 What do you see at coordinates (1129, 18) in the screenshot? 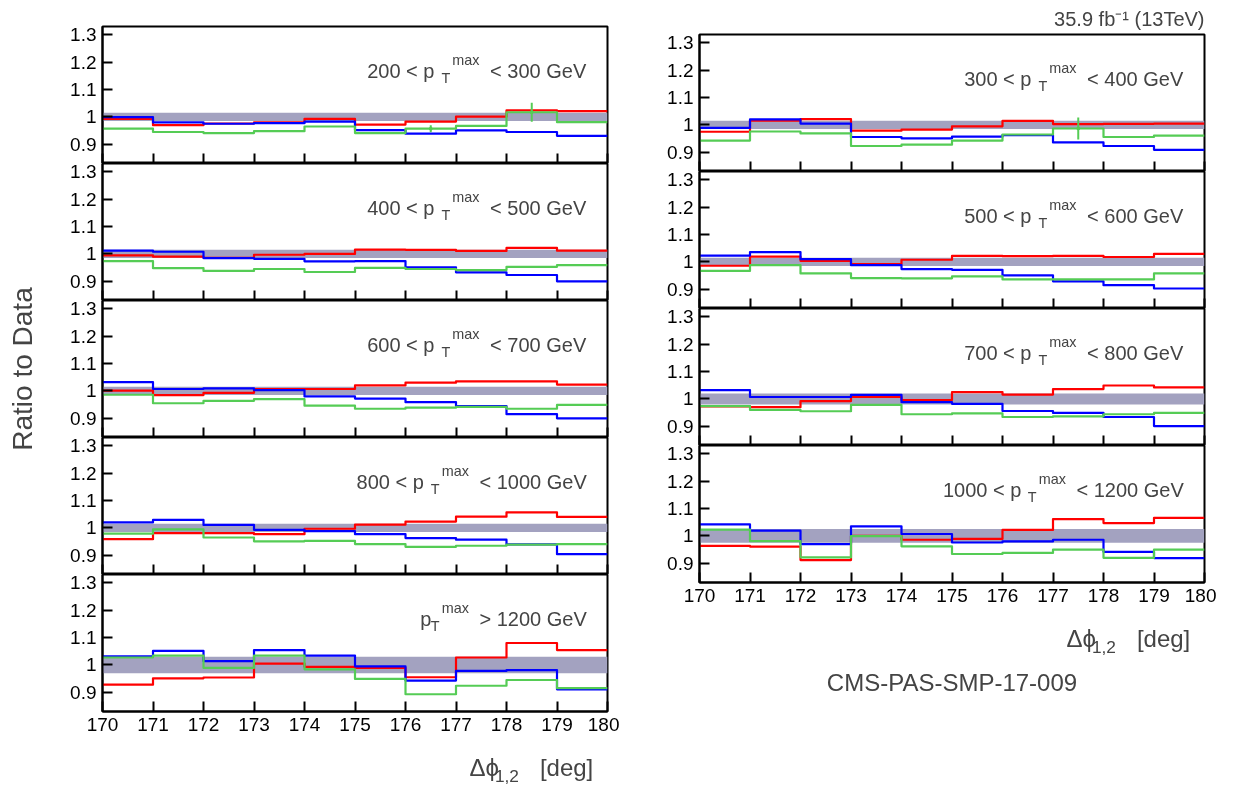
I see `text: 35.9 fb⁻¹ (13TeV)` at bounding box center [1129, 18].